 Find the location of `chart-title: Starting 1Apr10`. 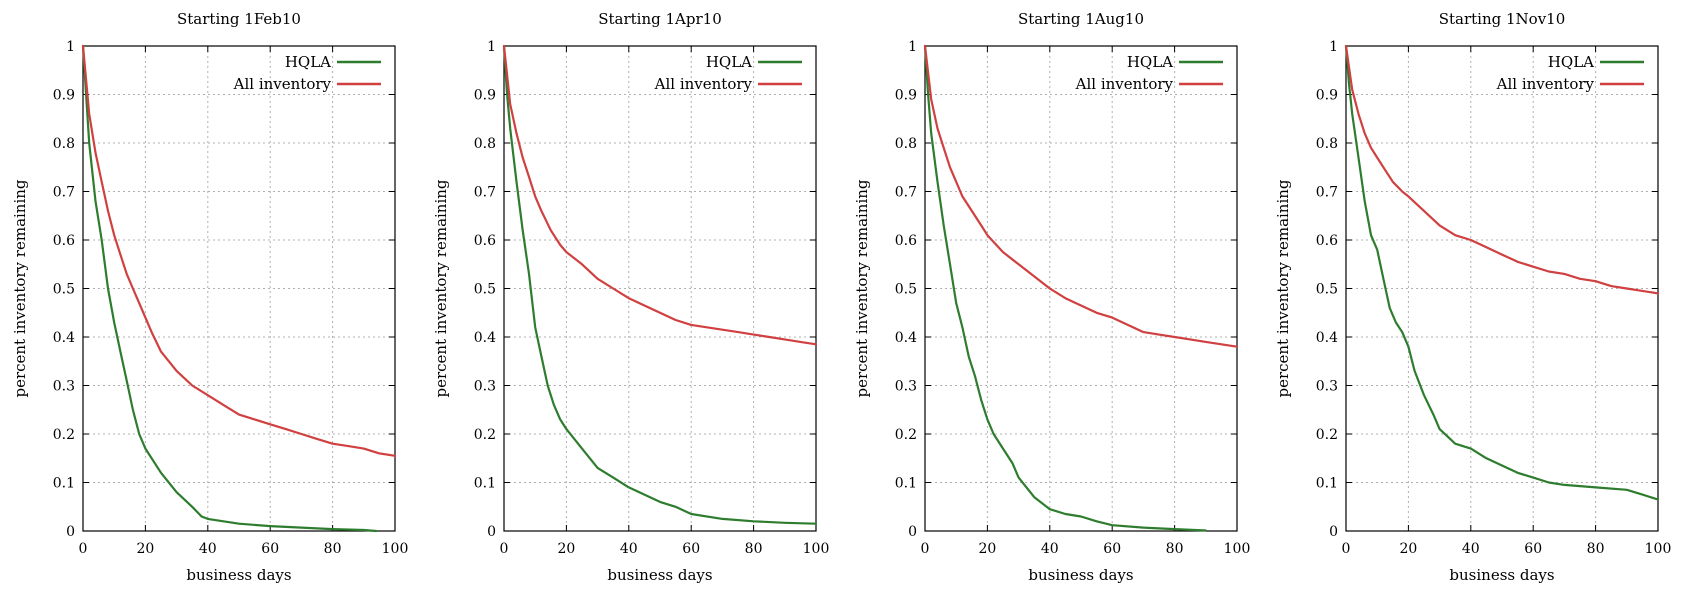

chart-title: Starting 1Apr10 is located at coordinates (660, 19).